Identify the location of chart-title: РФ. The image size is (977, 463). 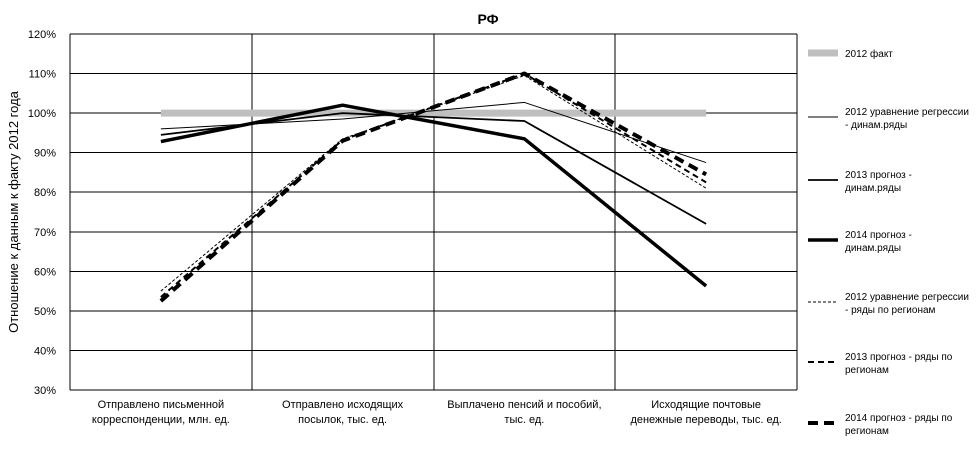
(487, 19).